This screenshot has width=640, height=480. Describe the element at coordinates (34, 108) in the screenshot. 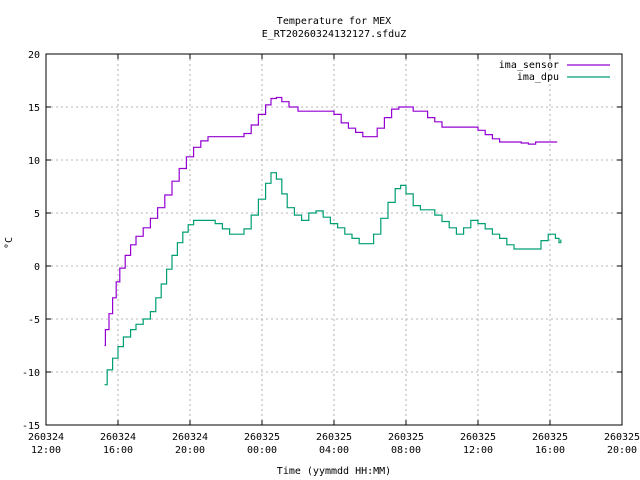

I see `y-tick-label: 15` at that location.